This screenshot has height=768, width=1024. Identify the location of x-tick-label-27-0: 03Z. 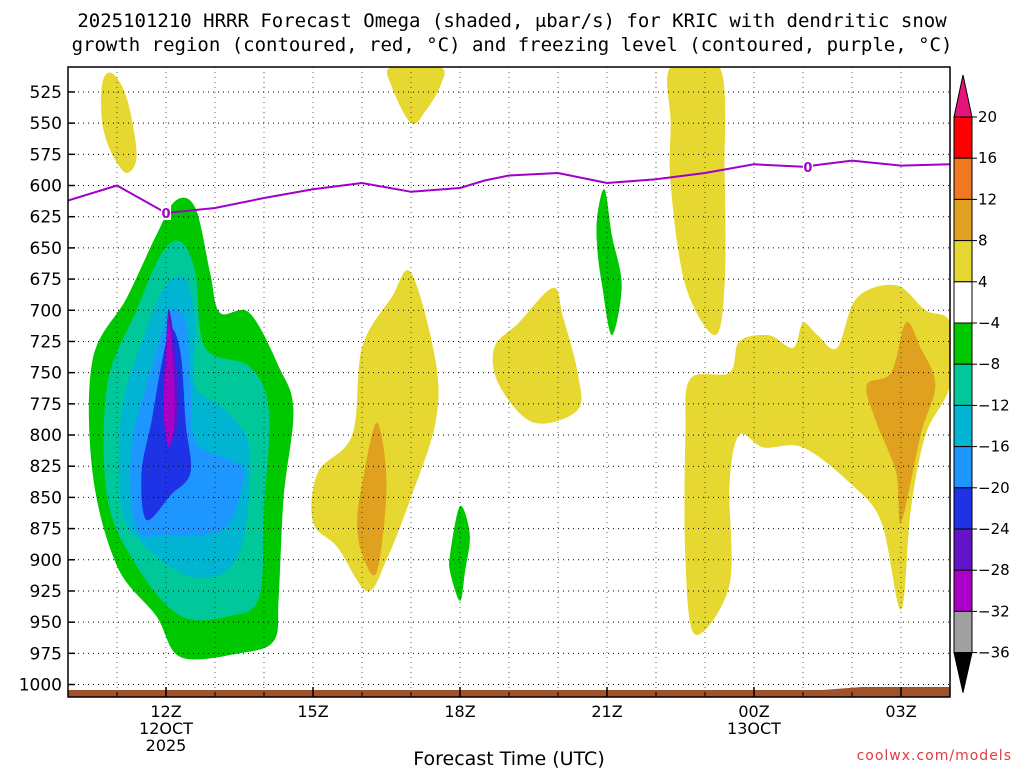
(900, 711).